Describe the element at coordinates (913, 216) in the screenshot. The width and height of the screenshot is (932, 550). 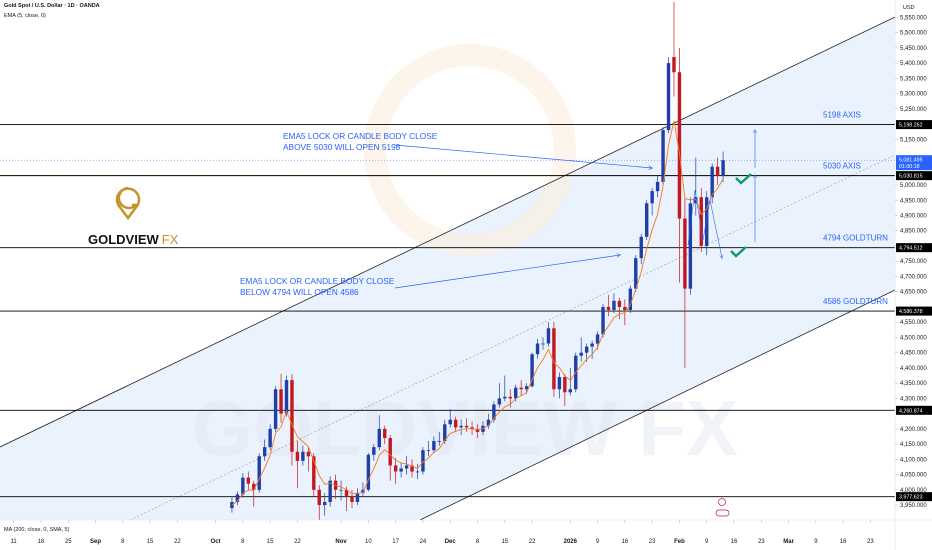
I see `y-tick-label: 4,900.000` at that location.